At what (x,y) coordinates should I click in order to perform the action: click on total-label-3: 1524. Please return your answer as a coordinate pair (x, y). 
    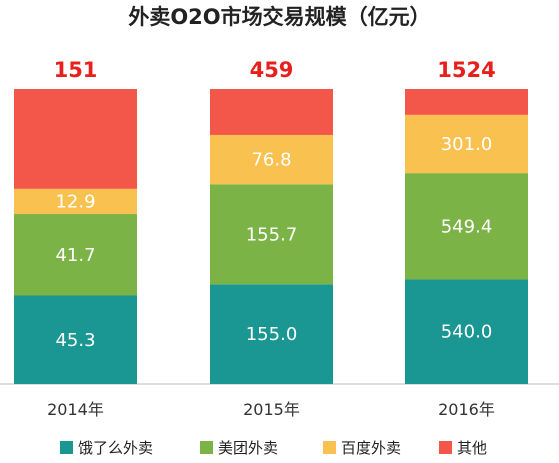
    Looking at the image, I should click on (466, 70).